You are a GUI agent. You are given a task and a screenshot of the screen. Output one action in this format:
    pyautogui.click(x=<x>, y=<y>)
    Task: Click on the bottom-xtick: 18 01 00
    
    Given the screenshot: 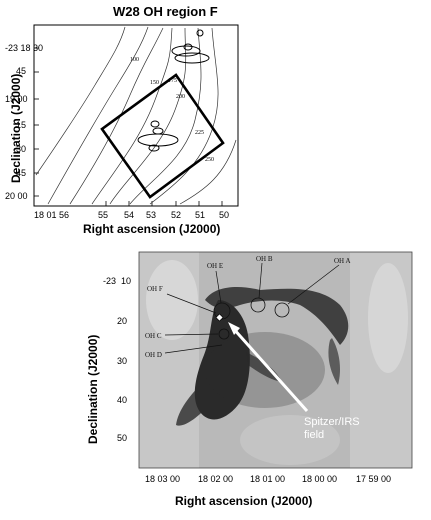 What is the action you would take?
    pyautogui.click(x=268, y=479)
    